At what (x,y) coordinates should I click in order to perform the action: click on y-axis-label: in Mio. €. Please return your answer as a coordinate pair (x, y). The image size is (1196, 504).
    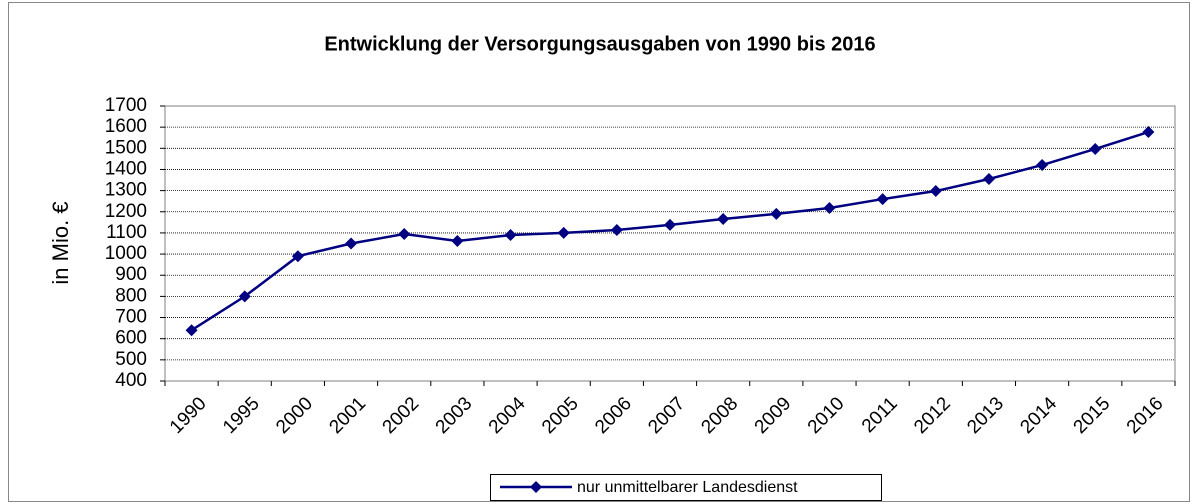
    Looking at the image, I should click on (60, 242).